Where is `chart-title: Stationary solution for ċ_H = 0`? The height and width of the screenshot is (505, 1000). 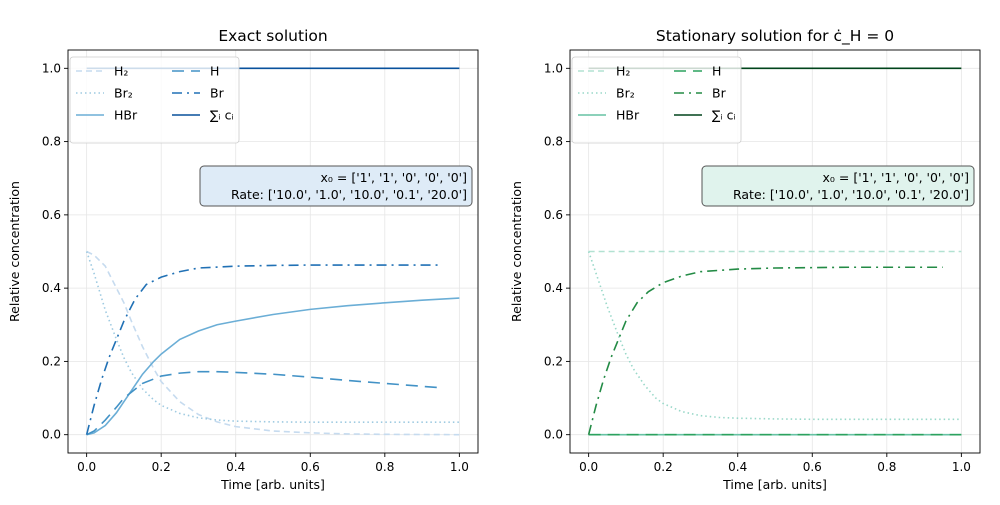 chart-title: Stationary solution for ċ_H = 0 is located at coordinates (775, 36).